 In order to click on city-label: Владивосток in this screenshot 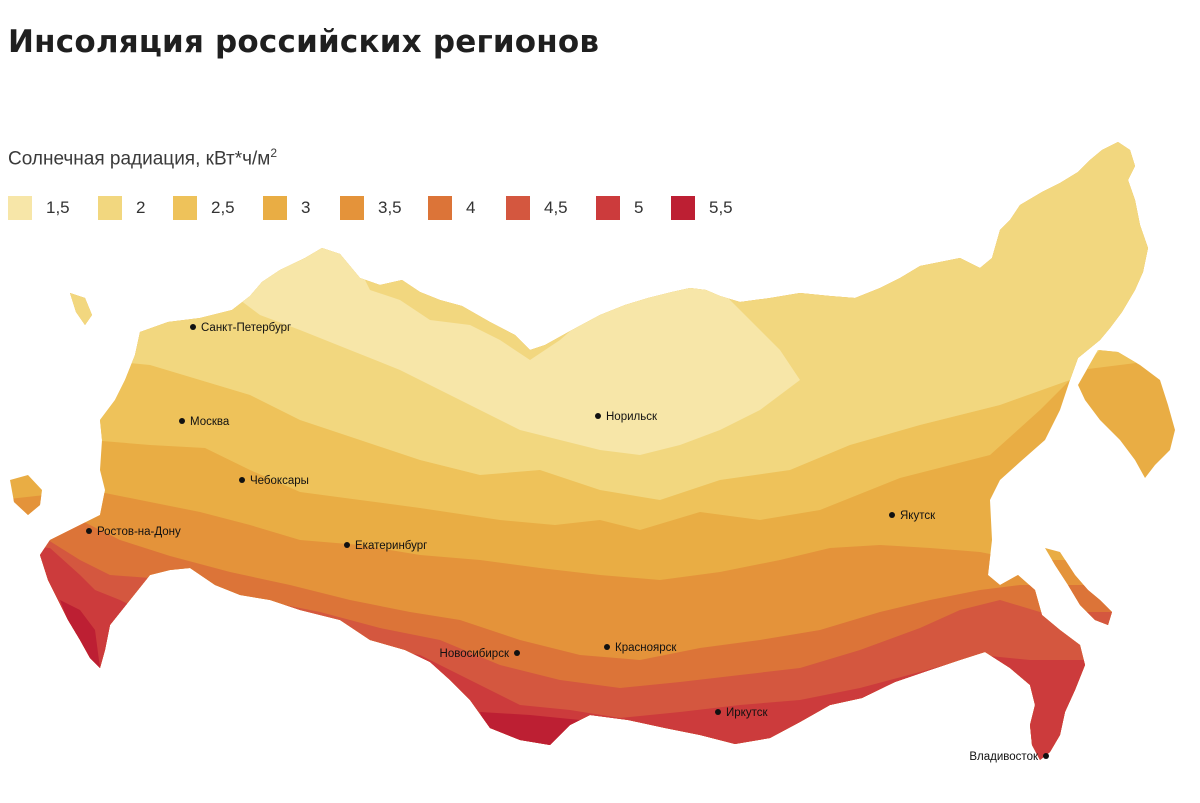, I will do `click(1004, 757)`.